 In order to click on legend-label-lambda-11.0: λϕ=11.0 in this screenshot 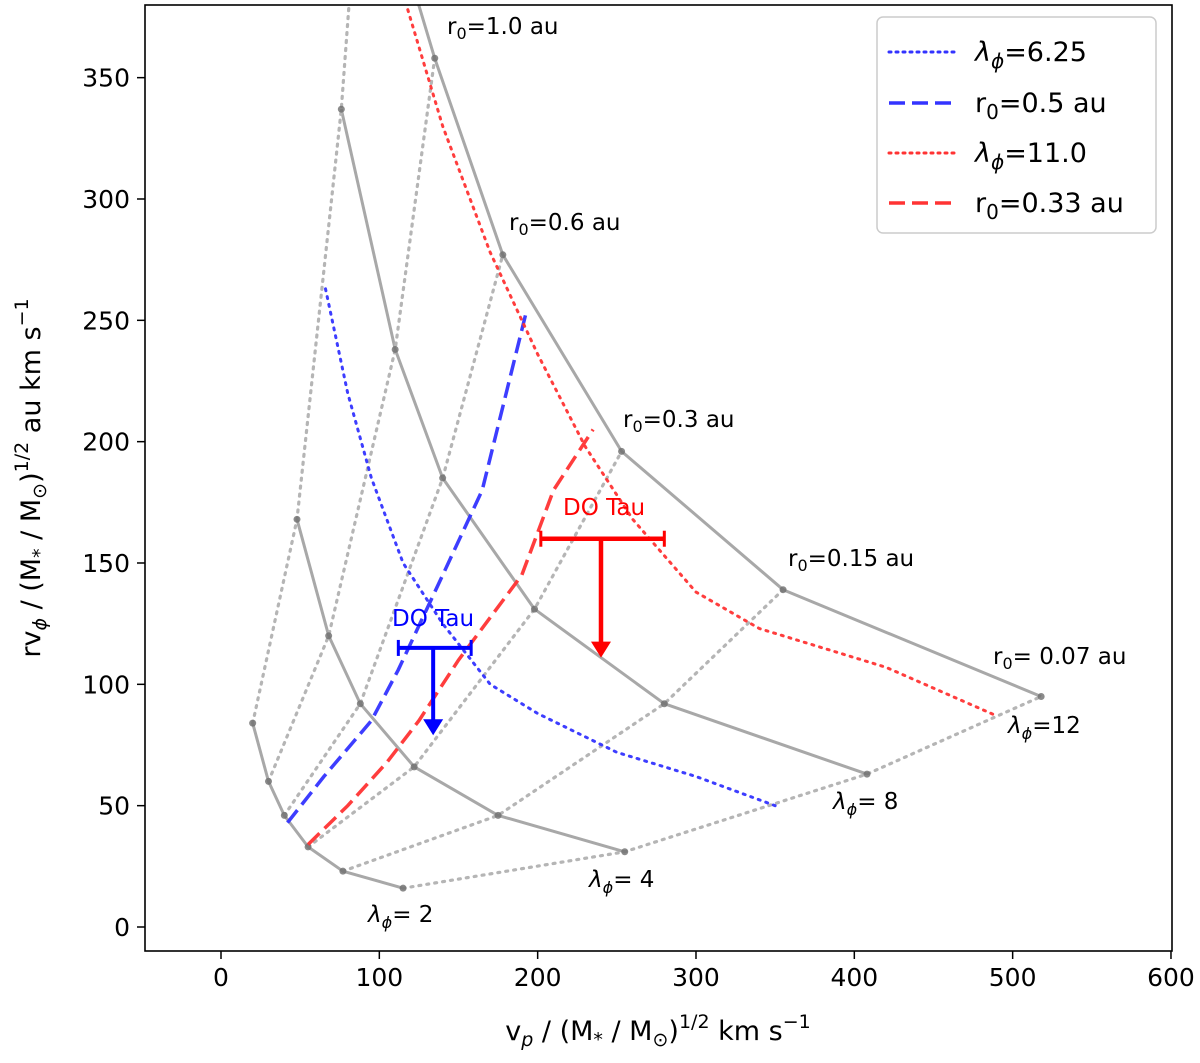, I will do `click(1030, 156)`.